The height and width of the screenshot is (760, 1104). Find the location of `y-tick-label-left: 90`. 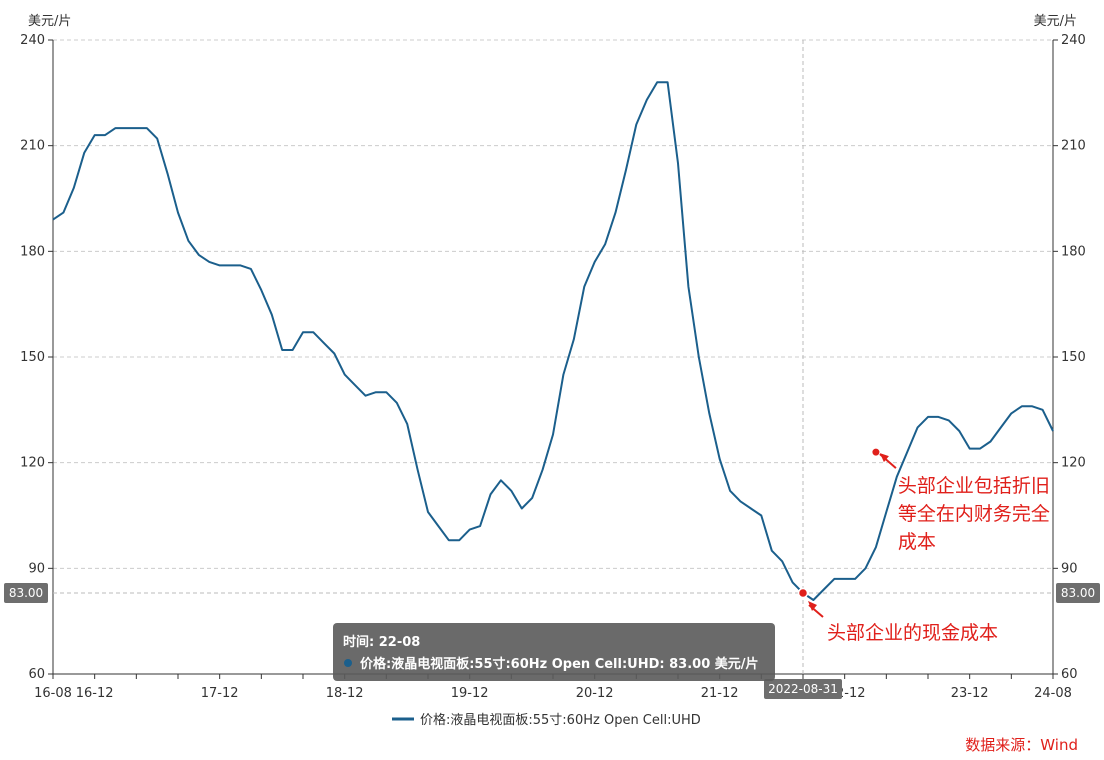

y-tick-label-left: 90 is located at coordinates (36, 568).